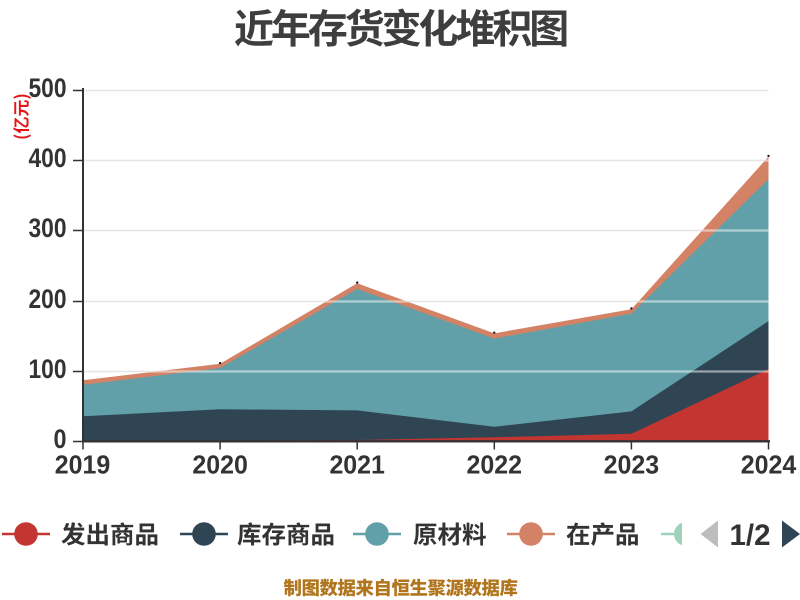  Describe the element at coordinates (48, 228) in the screenshot. I see `svg-text: 300` at that location.